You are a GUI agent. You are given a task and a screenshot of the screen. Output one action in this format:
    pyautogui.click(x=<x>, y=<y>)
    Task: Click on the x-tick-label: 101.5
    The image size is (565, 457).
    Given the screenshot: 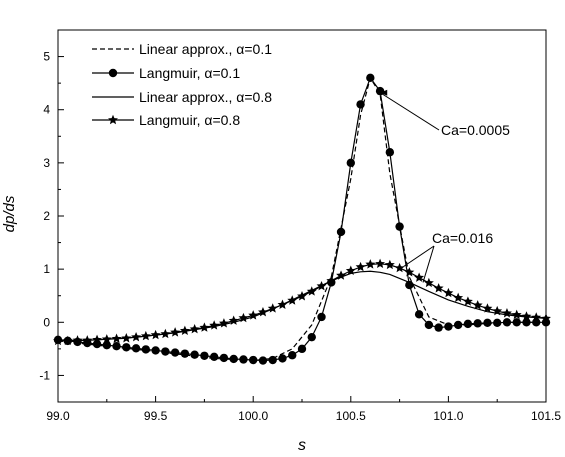 What is the action you would take?
    pyautogui.click(x=546, y=416)
    